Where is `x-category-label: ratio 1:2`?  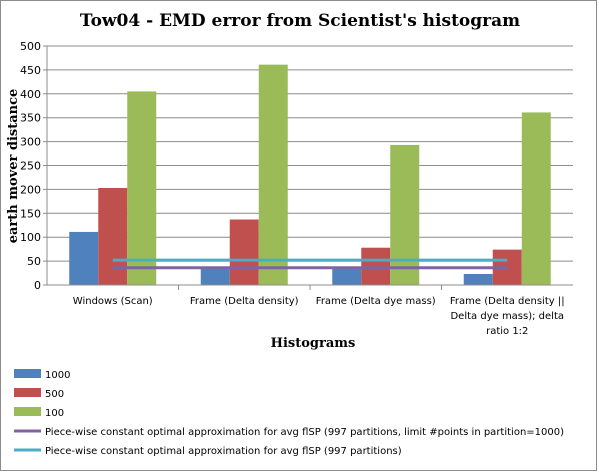
x-category-label: ratio 1:2 is located at coordinates (507, 331).